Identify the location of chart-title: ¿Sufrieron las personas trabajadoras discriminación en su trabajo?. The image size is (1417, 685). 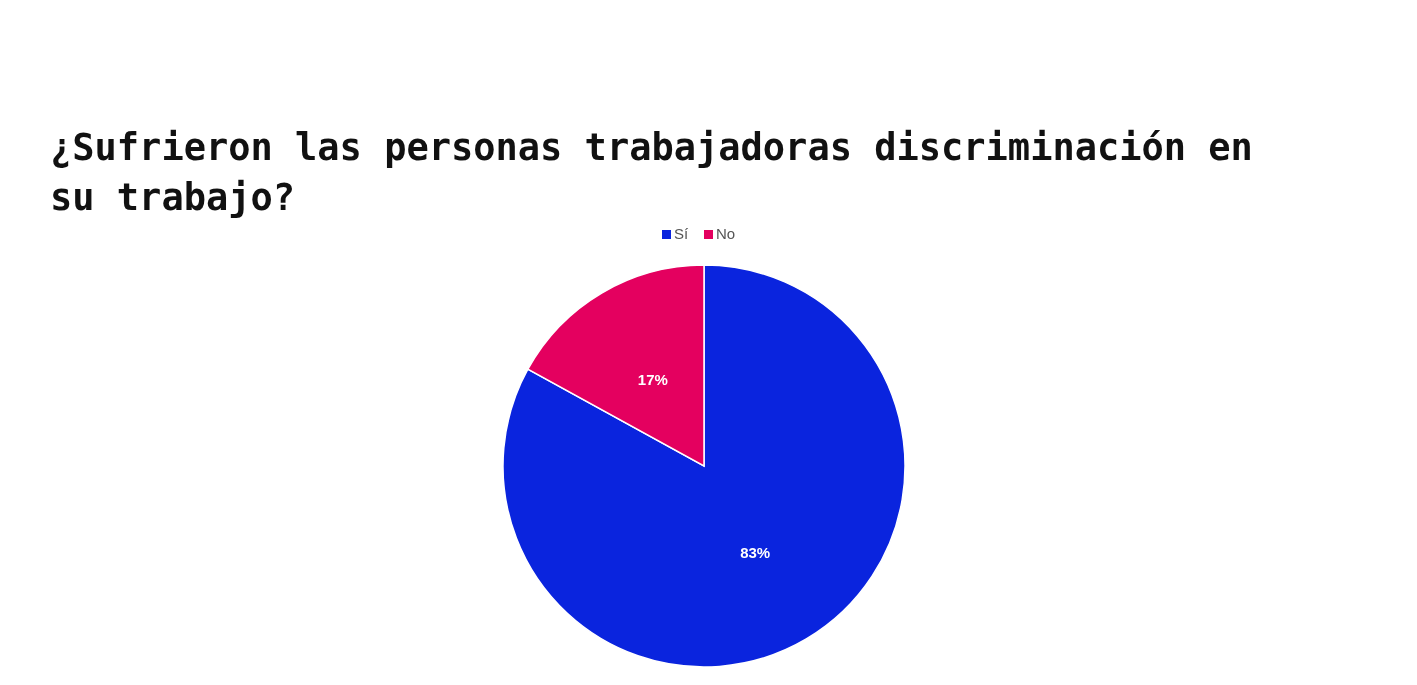
(651, 172).